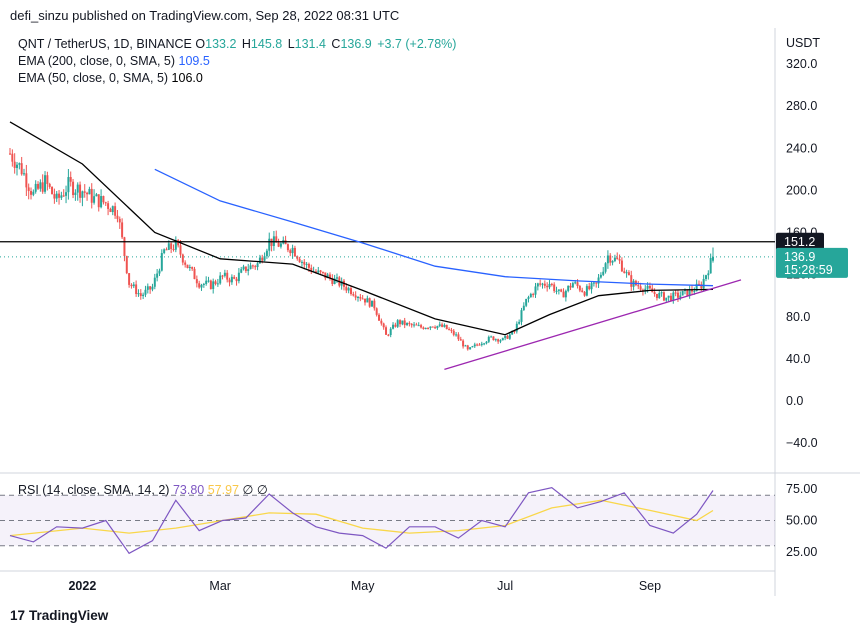 This screenshot has height=634, width=860. I want to click on rsi-ma-line, so click(361, 518).